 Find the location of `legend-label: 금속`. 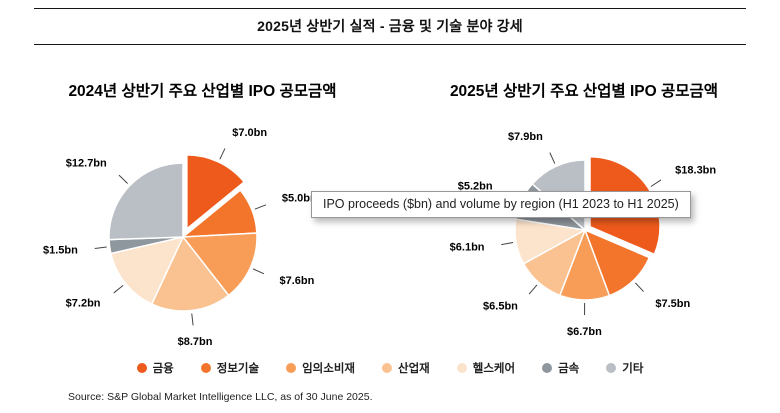

legend-label: 금속 is located at coordinates (569, 369).